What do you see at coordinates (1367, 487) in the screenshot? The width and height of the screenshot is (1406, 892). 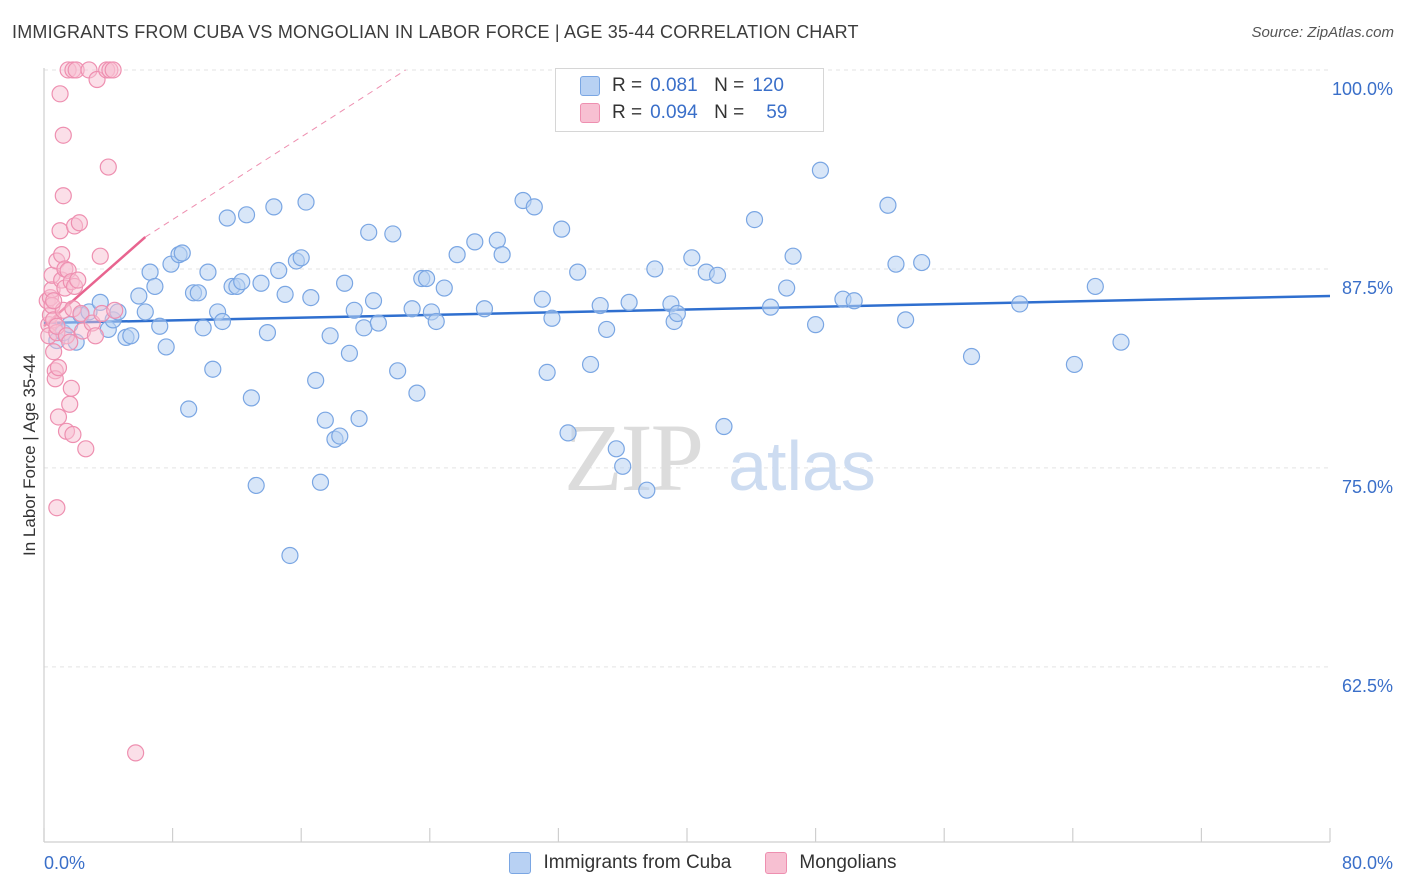 I see `y-tick-label: 75.0%` at bounding box center [1367, 487].